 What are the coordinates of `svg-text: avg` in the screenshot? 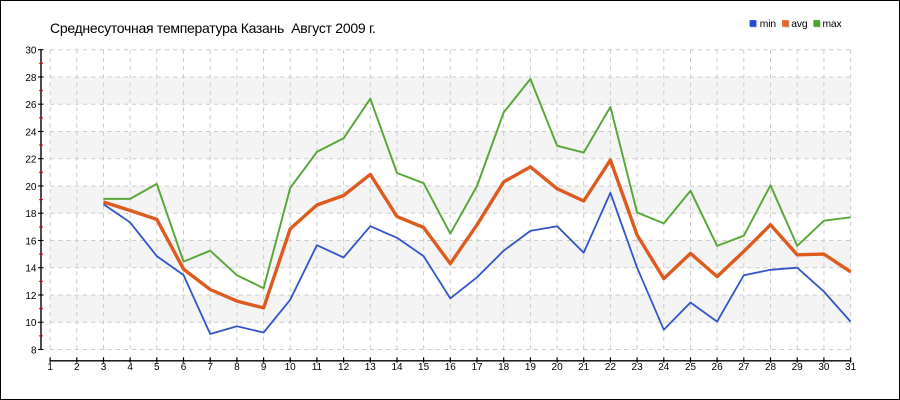 It's located at (799, 24).